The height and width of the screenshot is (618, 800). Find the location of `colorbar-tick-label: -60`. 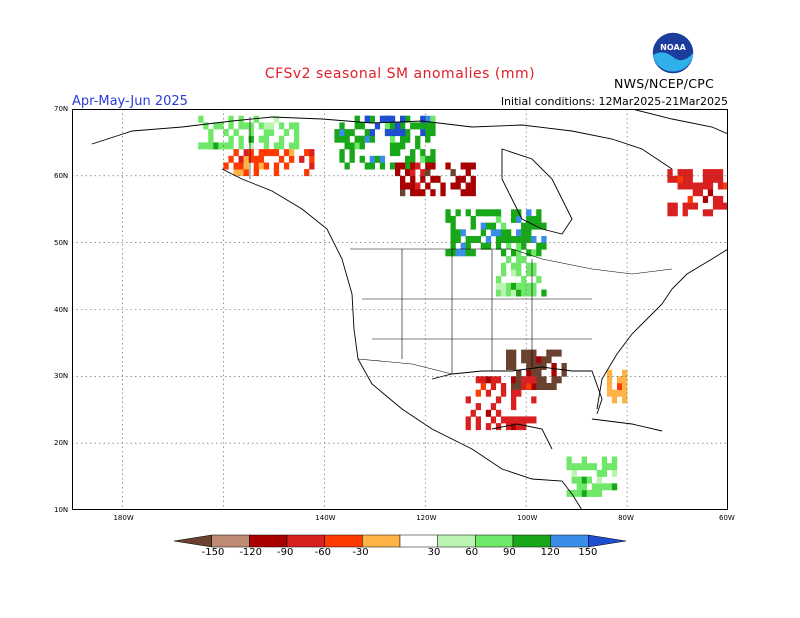

colorbar-tick-label: -60 is located at coordinates (322, 552).